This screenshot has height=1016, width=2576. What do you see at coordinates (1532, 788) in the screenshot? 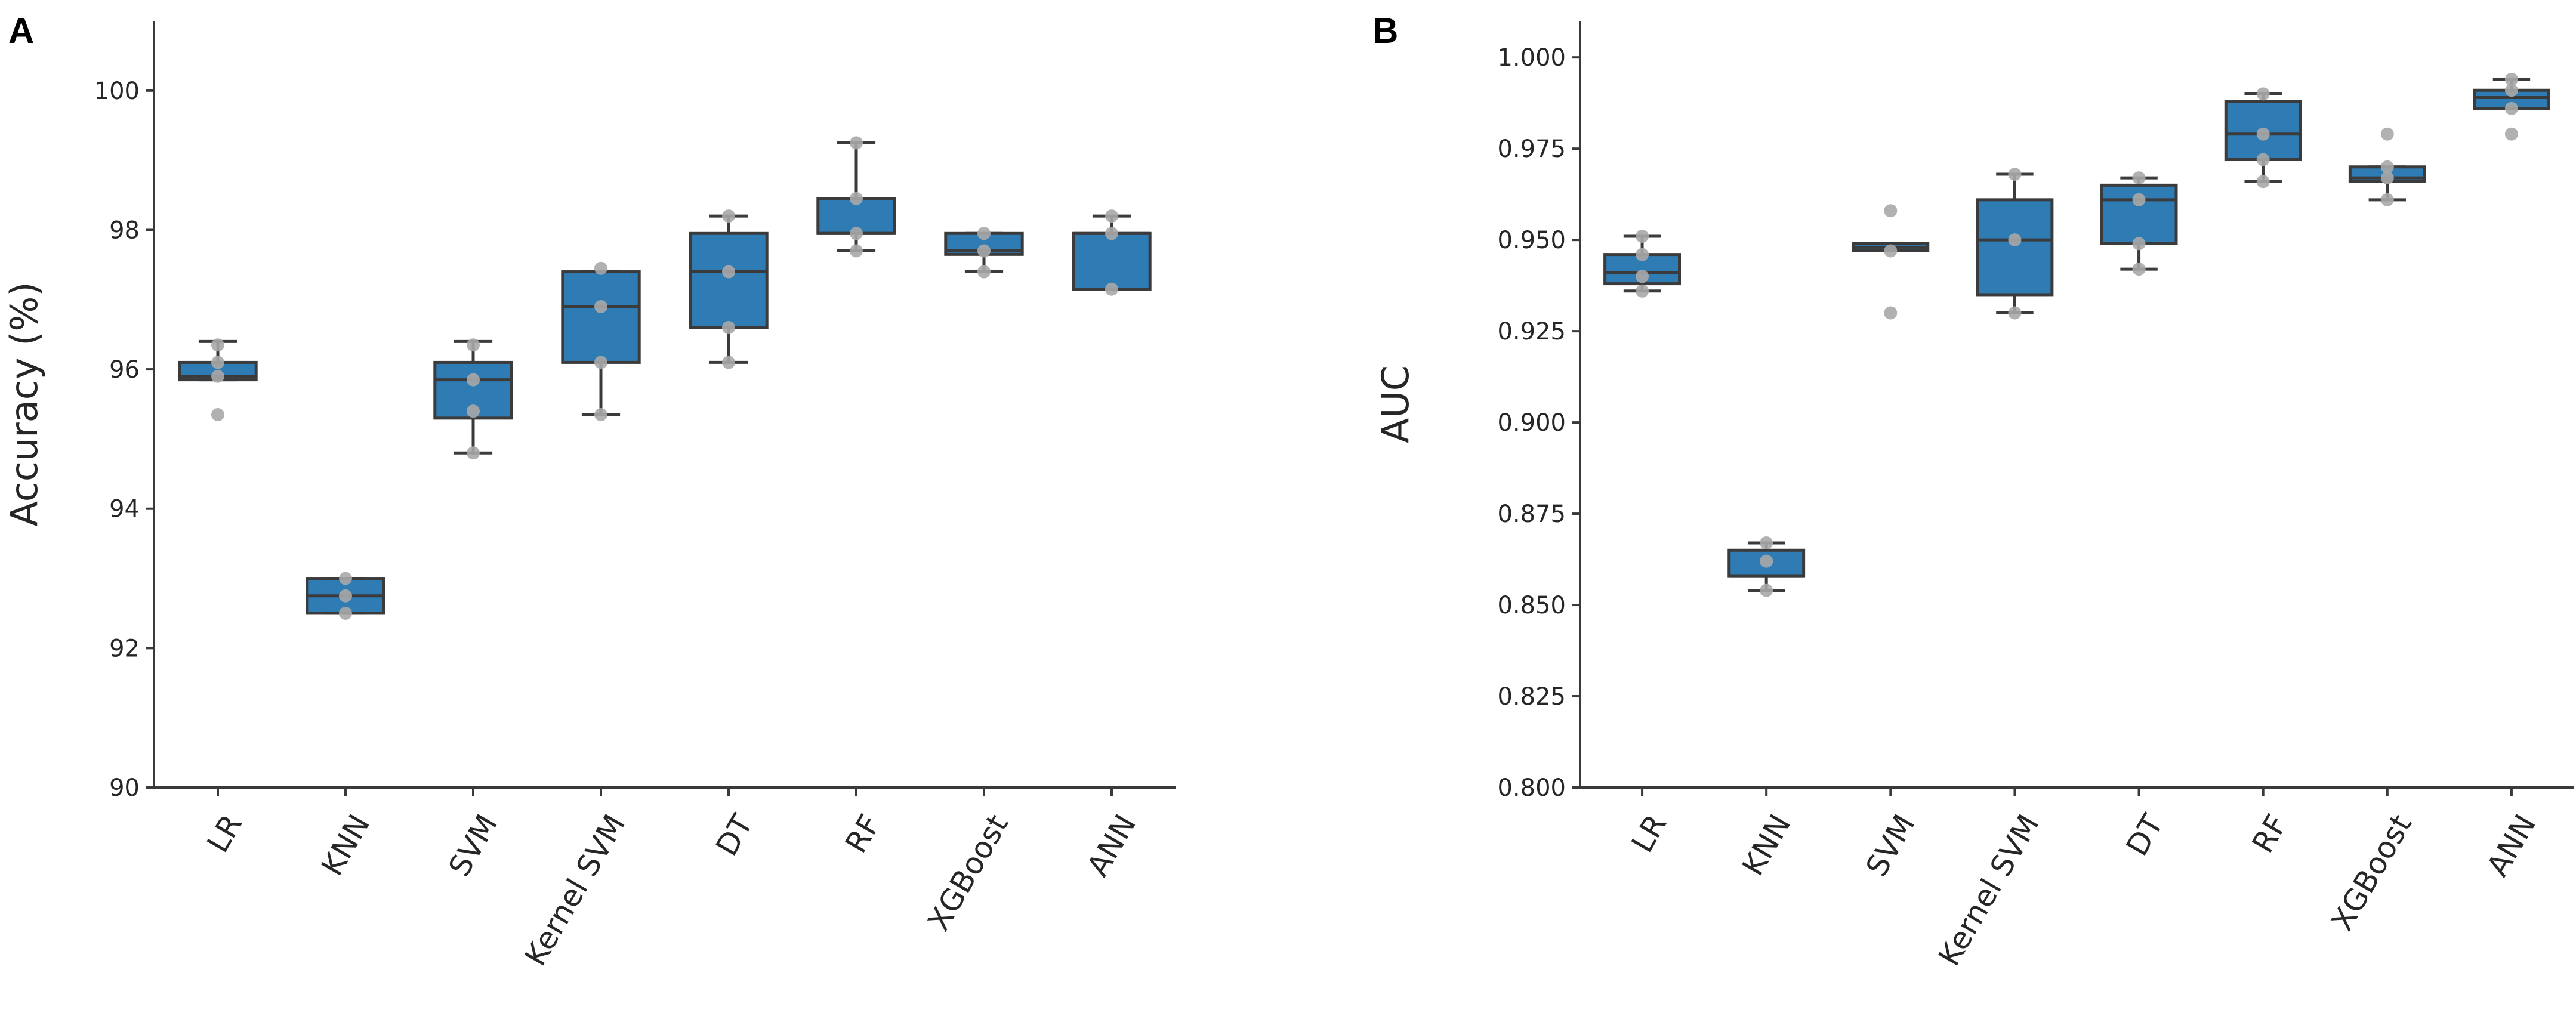
I see `y-tick-label: 0.800` at bounding box center [1532, 788].